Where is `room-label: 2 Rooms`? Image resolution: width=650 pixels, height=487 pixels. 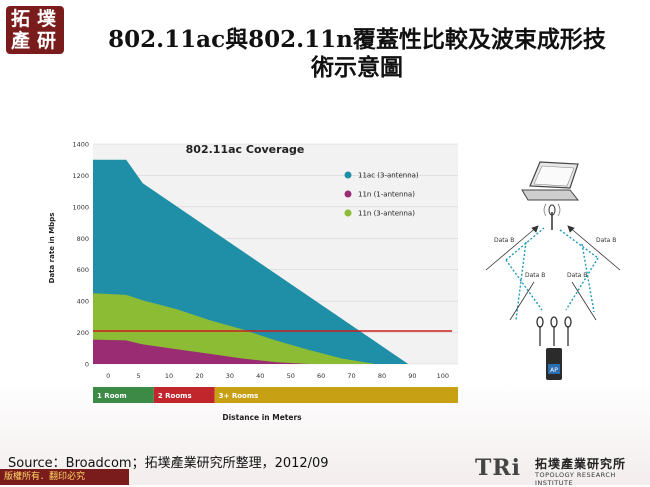 room-label: 2 Rooms is located at coordinates (175, 396).